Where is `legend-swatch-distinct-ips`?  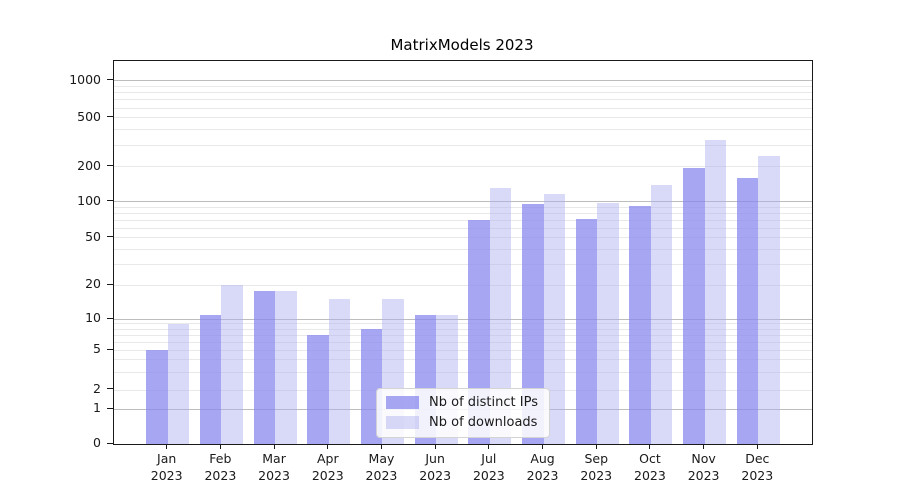 legend-swatch-distinct-ips is located at coordinates (403, 402).